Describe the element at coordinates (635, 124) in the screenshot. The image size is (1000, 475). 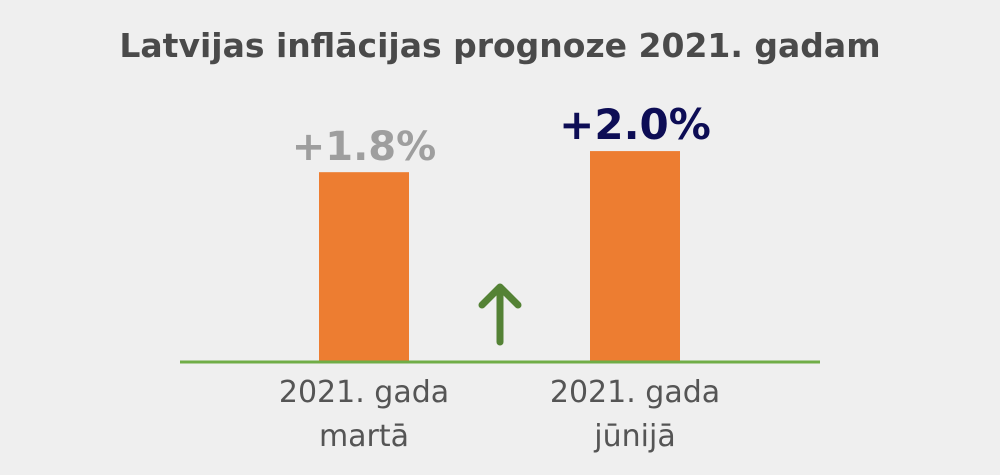
I see `data-label-1: +2.0%` at that location.